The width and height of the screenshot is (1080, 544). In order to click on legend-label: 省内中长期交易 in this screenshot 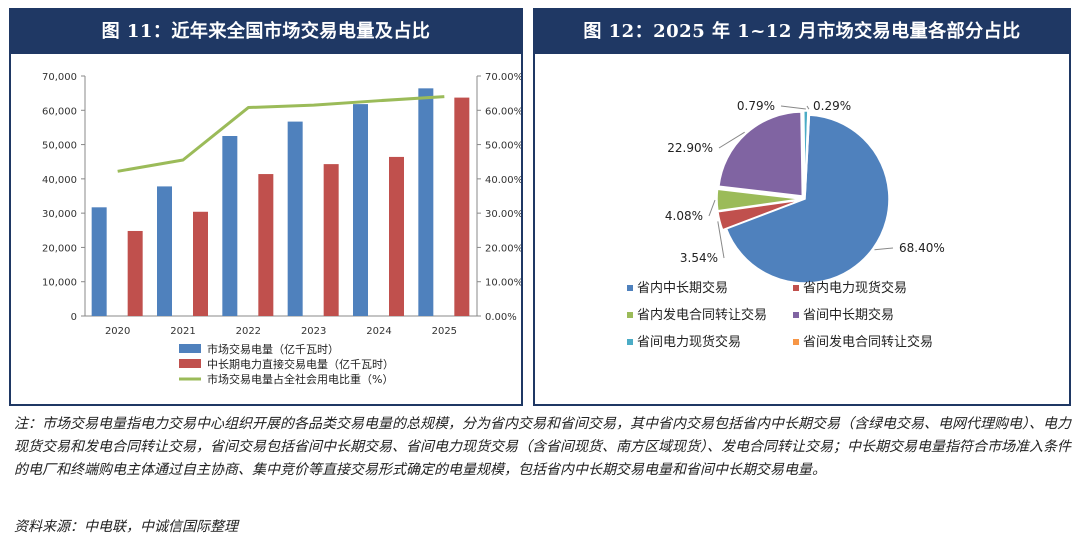, I will do `click(682, 288)`.